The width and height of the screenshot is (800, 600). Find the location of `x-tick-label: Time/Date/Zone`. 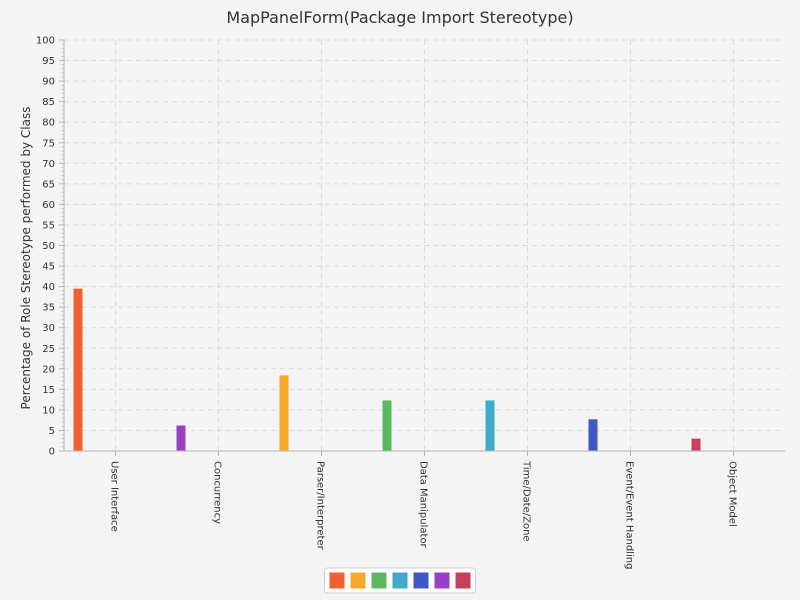

x-tick-label: Time/Date/Zone is located at coordinates (526, 501).